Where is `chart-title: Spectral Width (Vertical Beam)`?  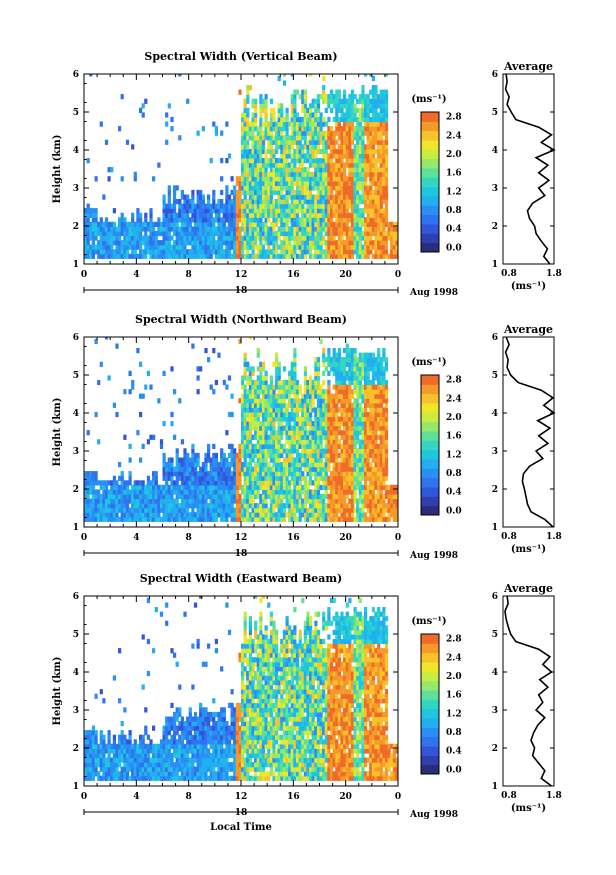
chart-title: Spectral Width (Vertical Beam) is located at coordinates (240, 56).